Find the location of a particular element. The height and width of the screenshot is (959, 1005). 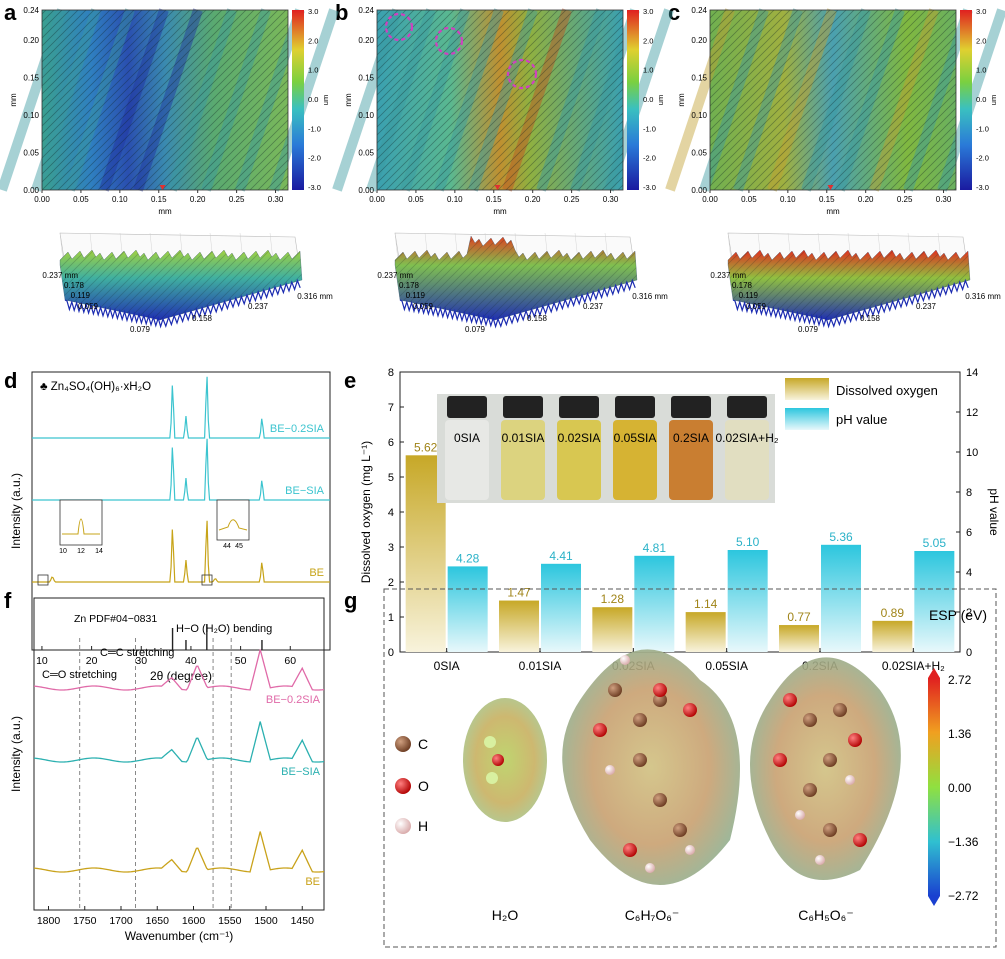

map-y-tick-label: 0.24 is located at coordinates (31, 10).